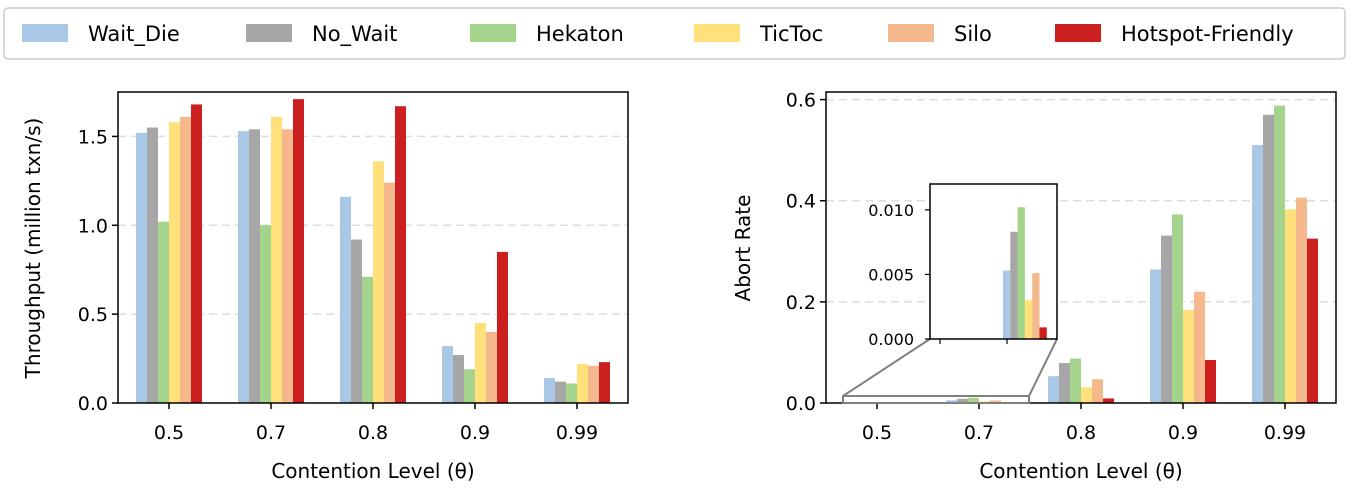  Describe the element at coordinates (1025, 273) in the screenshot. I see `inset-bars` at that location.